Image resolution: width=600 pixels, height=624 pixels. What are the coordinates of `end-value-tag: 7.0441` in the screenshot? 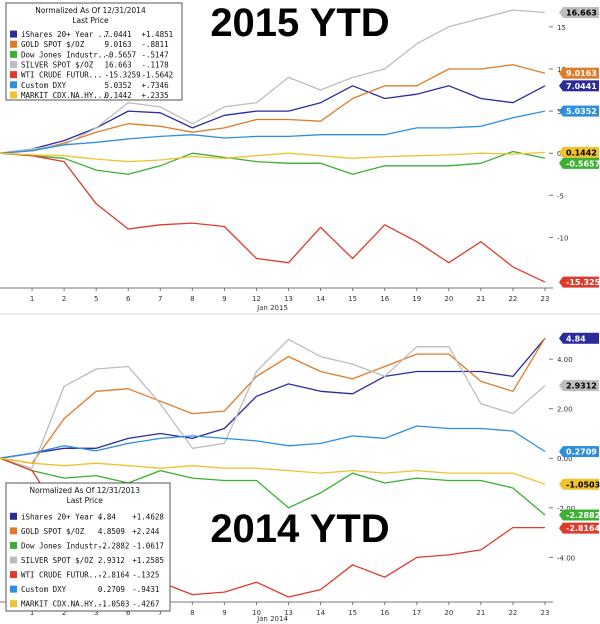 It's located at (579, 86).